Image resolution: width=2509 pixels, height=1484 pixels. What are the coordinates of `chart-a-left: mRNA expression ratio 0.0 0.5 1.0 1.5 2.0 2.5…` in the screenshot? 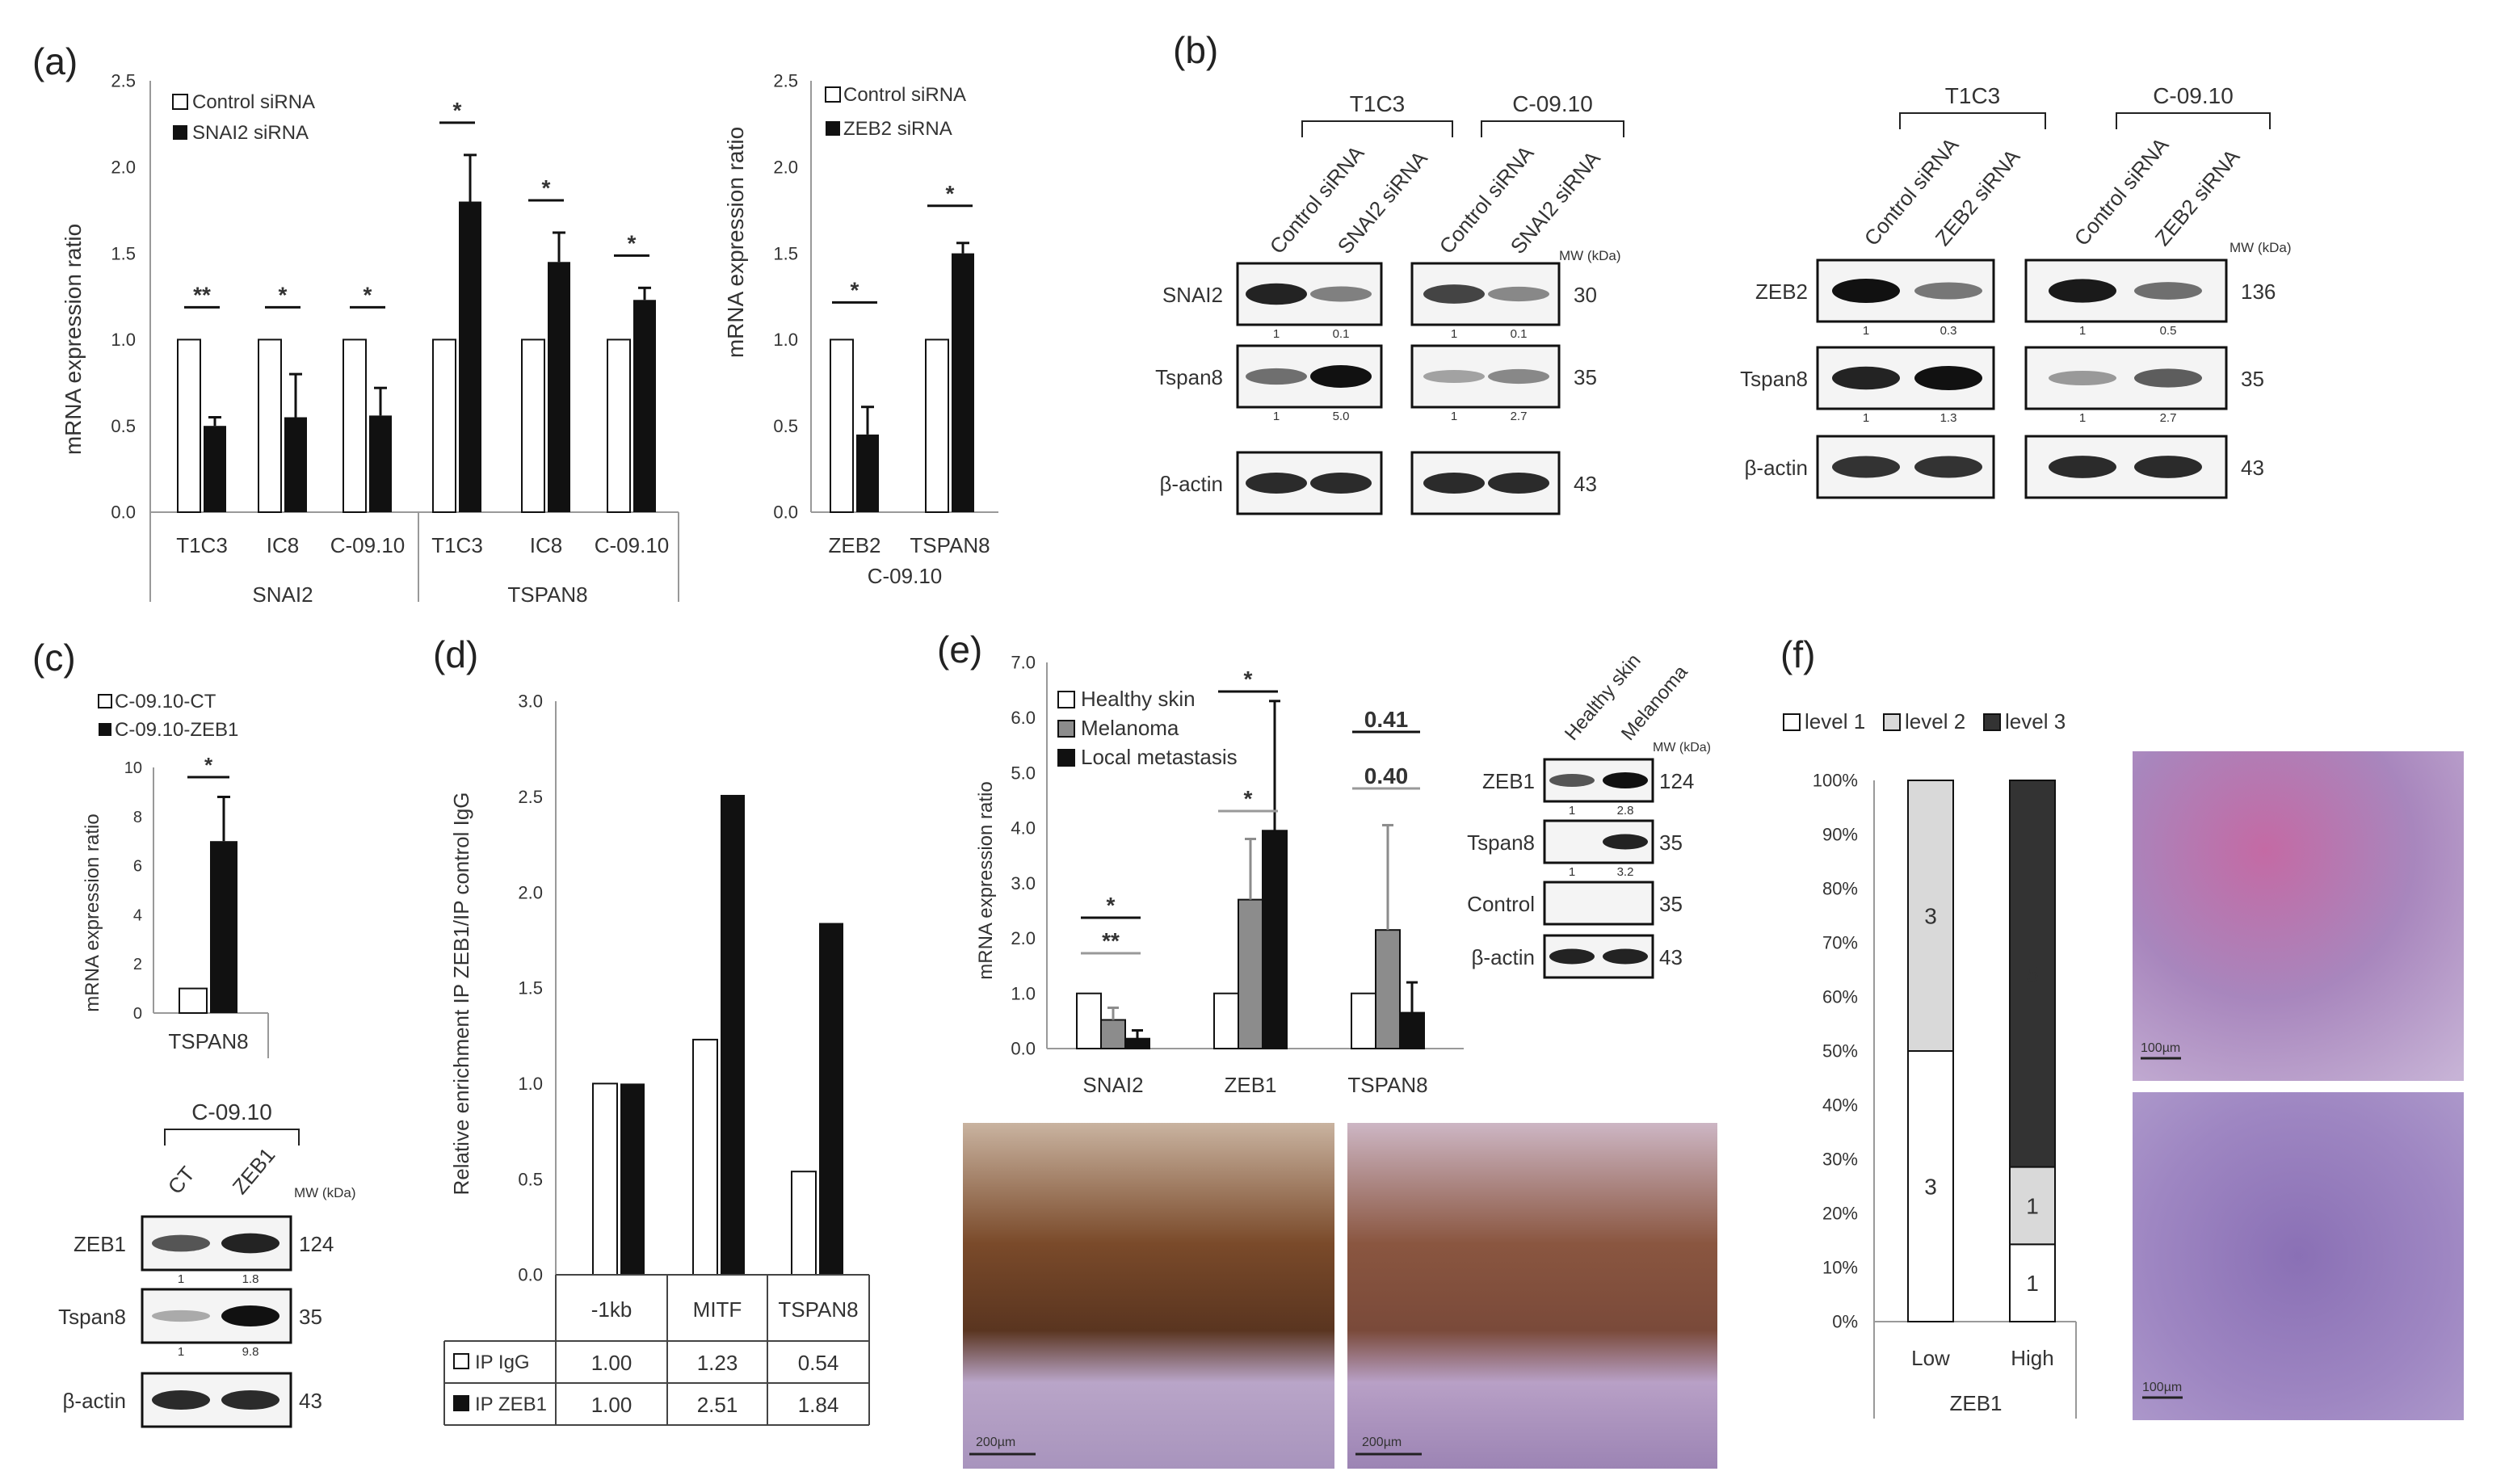 It's located at (370, 339).